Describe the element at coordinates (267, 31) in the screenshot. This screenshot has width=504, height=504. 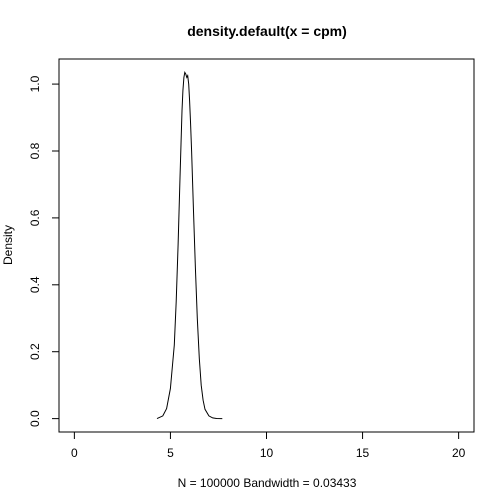
I see `chart-title: density.default(x = cpm)` at that location.